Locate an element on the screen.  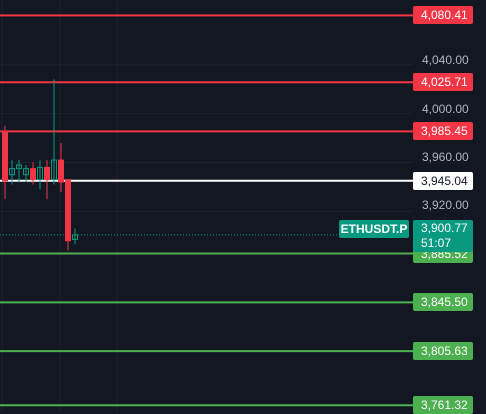
resistance-label: 4,025.71 is located at coordinates (443, 82).